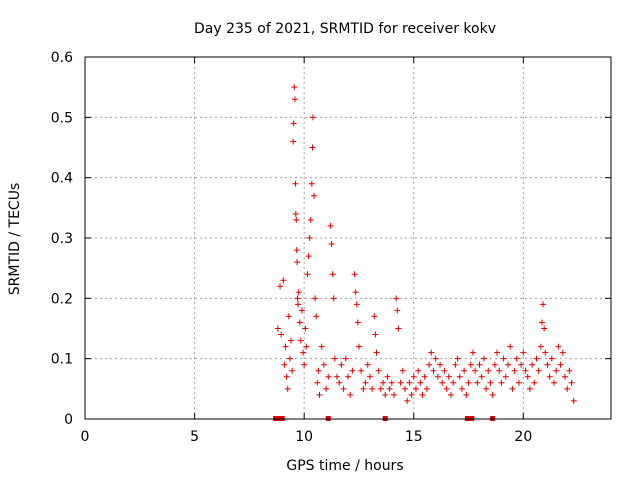 This screenshot has height=480, width=640. Describe the element at coordinates (62, 118) in the screenshot. I see `y-tick-label: 0.5` at that location.